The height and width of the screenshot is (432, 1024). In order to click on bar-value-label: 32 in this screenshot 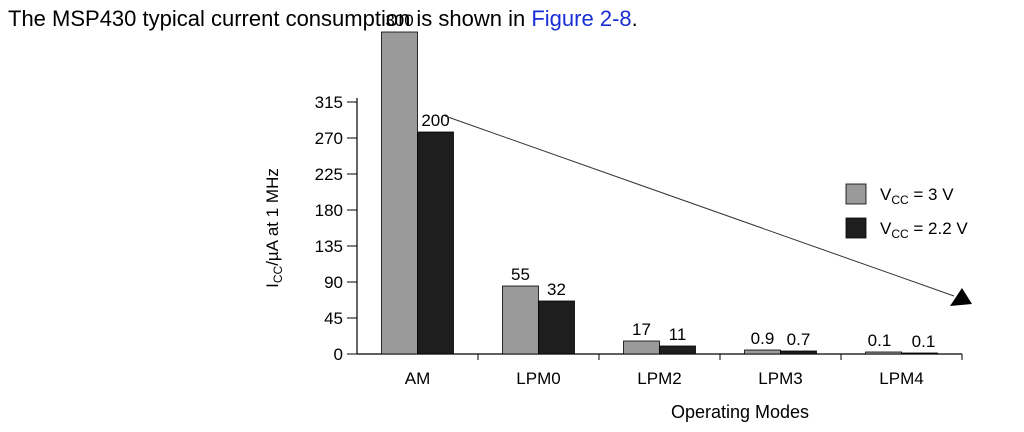, I will do `click(556, 289)`.